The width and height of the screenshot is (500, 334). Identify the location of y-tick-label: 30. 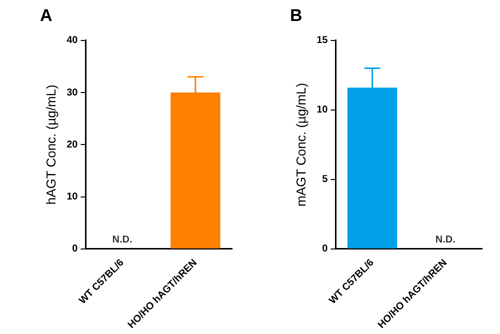
(72, 92).